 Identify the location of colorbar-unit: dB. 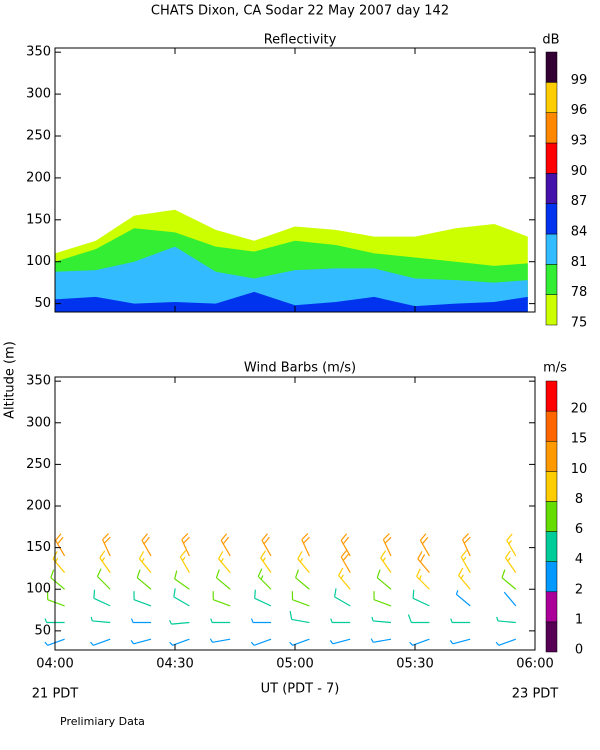
(550, 40).